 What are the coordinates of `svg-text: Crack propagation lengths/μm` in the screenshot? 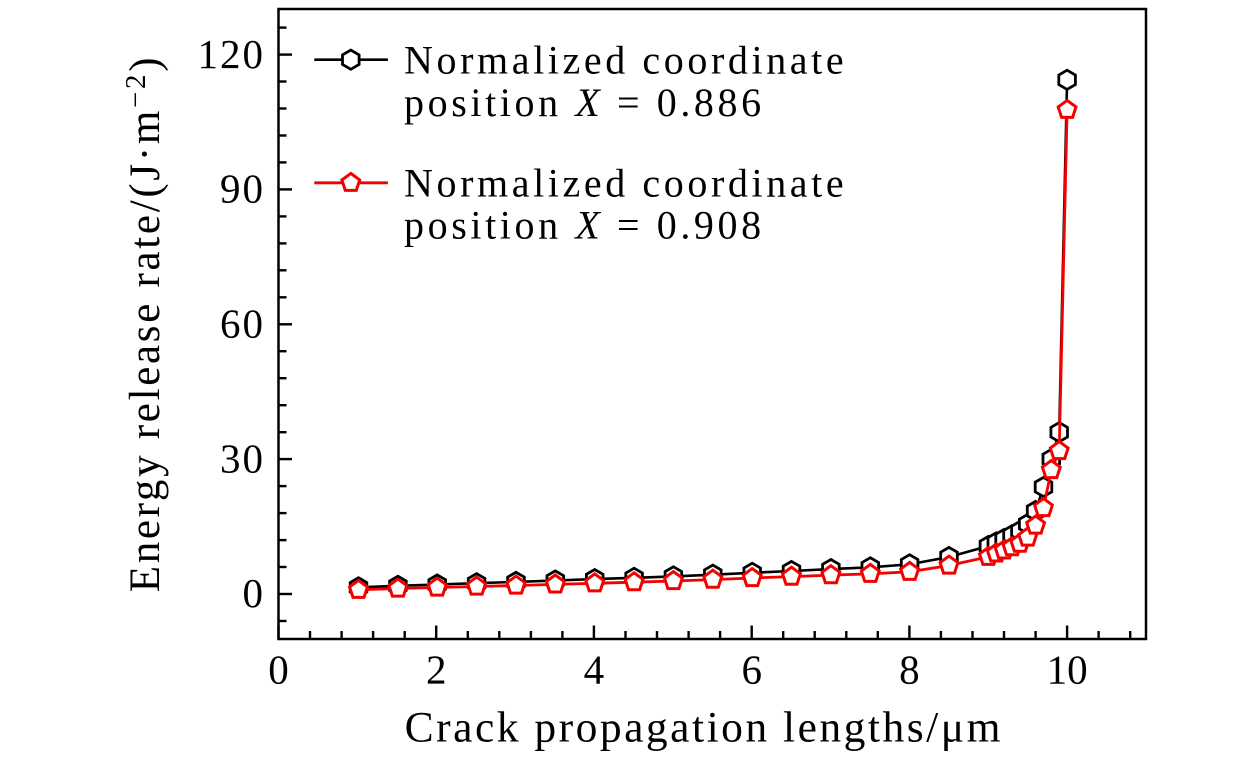 It's located at (704, 728).